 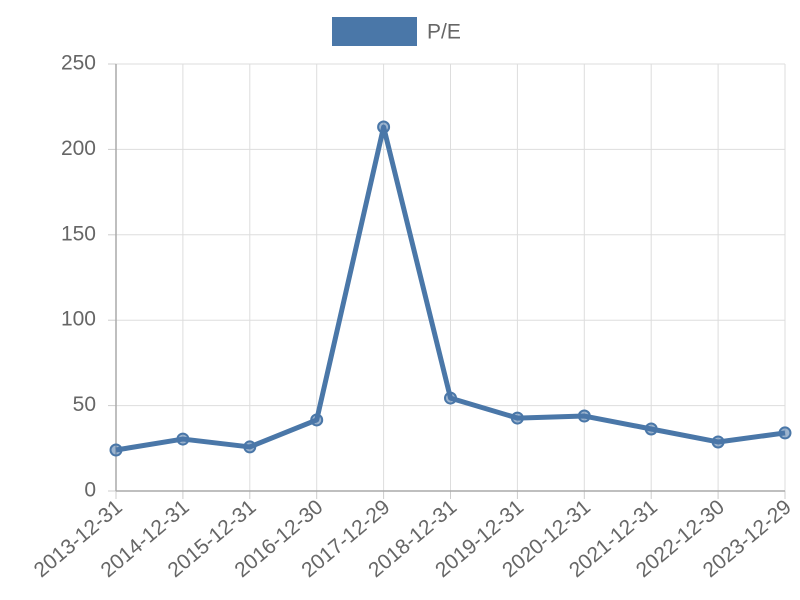 What do you see at coordinates (90, 490) in the screenshot?
I see `y-tick-label: 0` at bounding box center [90, 490].